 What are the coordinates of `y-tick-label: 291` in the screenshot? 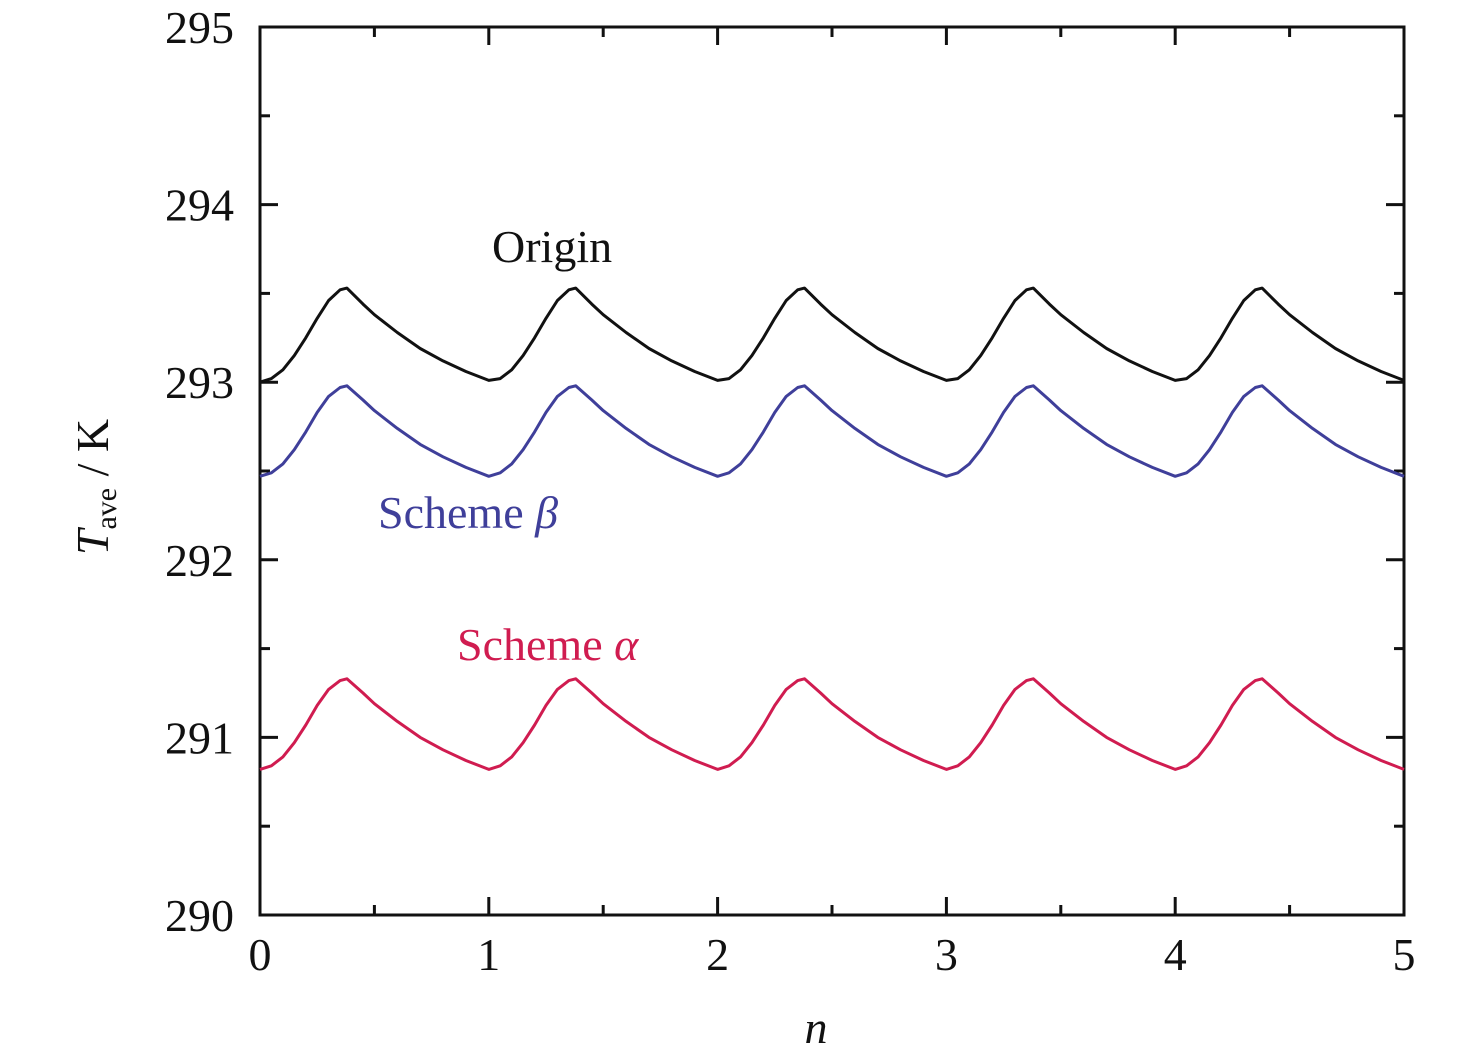 It's located at (199, 737).